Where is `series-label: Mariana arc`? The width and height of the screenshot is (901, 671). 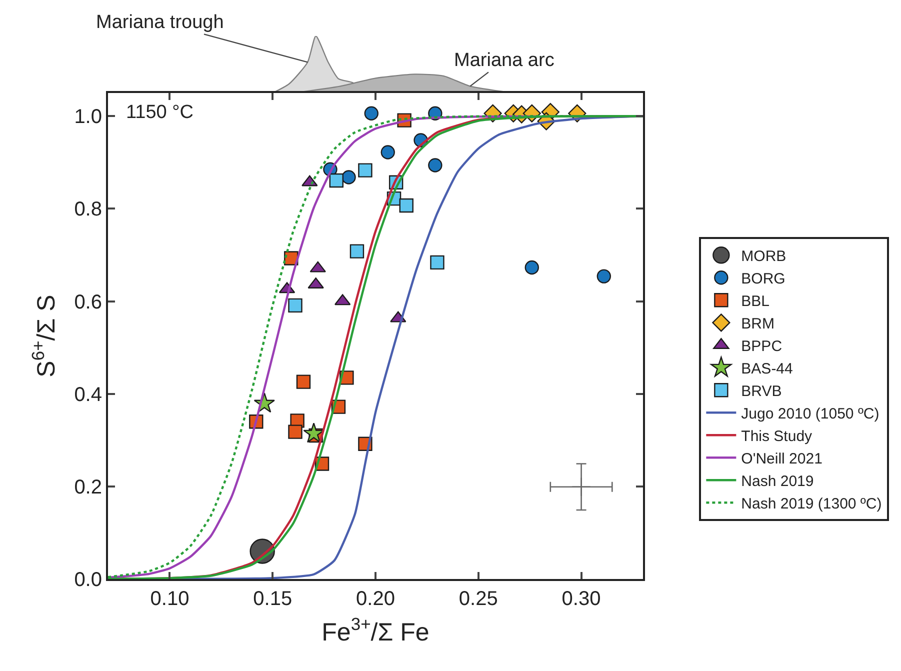
series-label: Mariana arc is located at coordinates (504, 60).